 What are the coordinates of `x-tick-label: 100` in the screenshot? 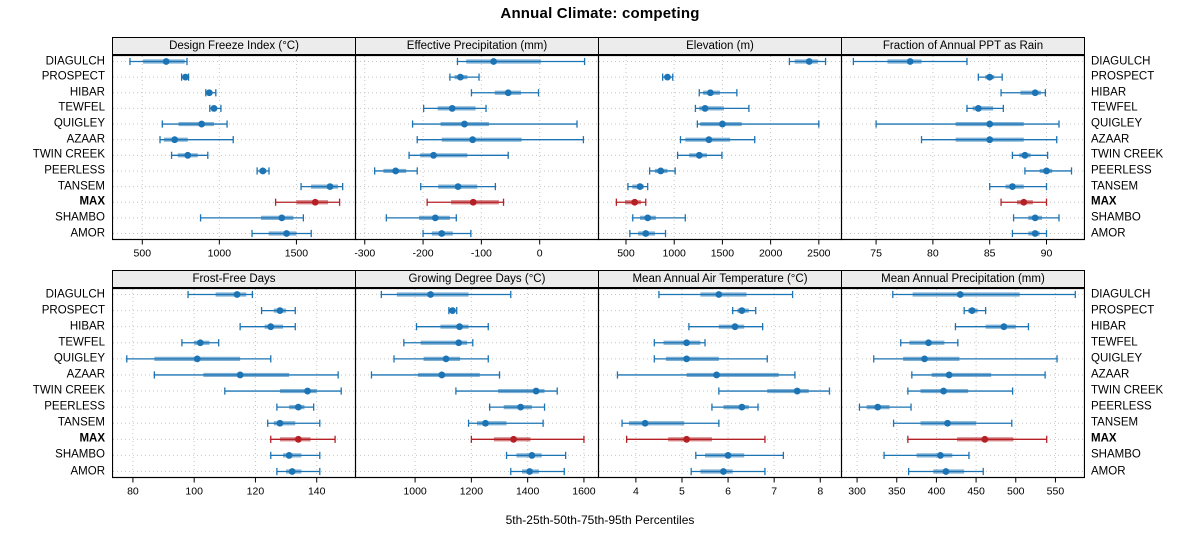 It's located at (194, 492).